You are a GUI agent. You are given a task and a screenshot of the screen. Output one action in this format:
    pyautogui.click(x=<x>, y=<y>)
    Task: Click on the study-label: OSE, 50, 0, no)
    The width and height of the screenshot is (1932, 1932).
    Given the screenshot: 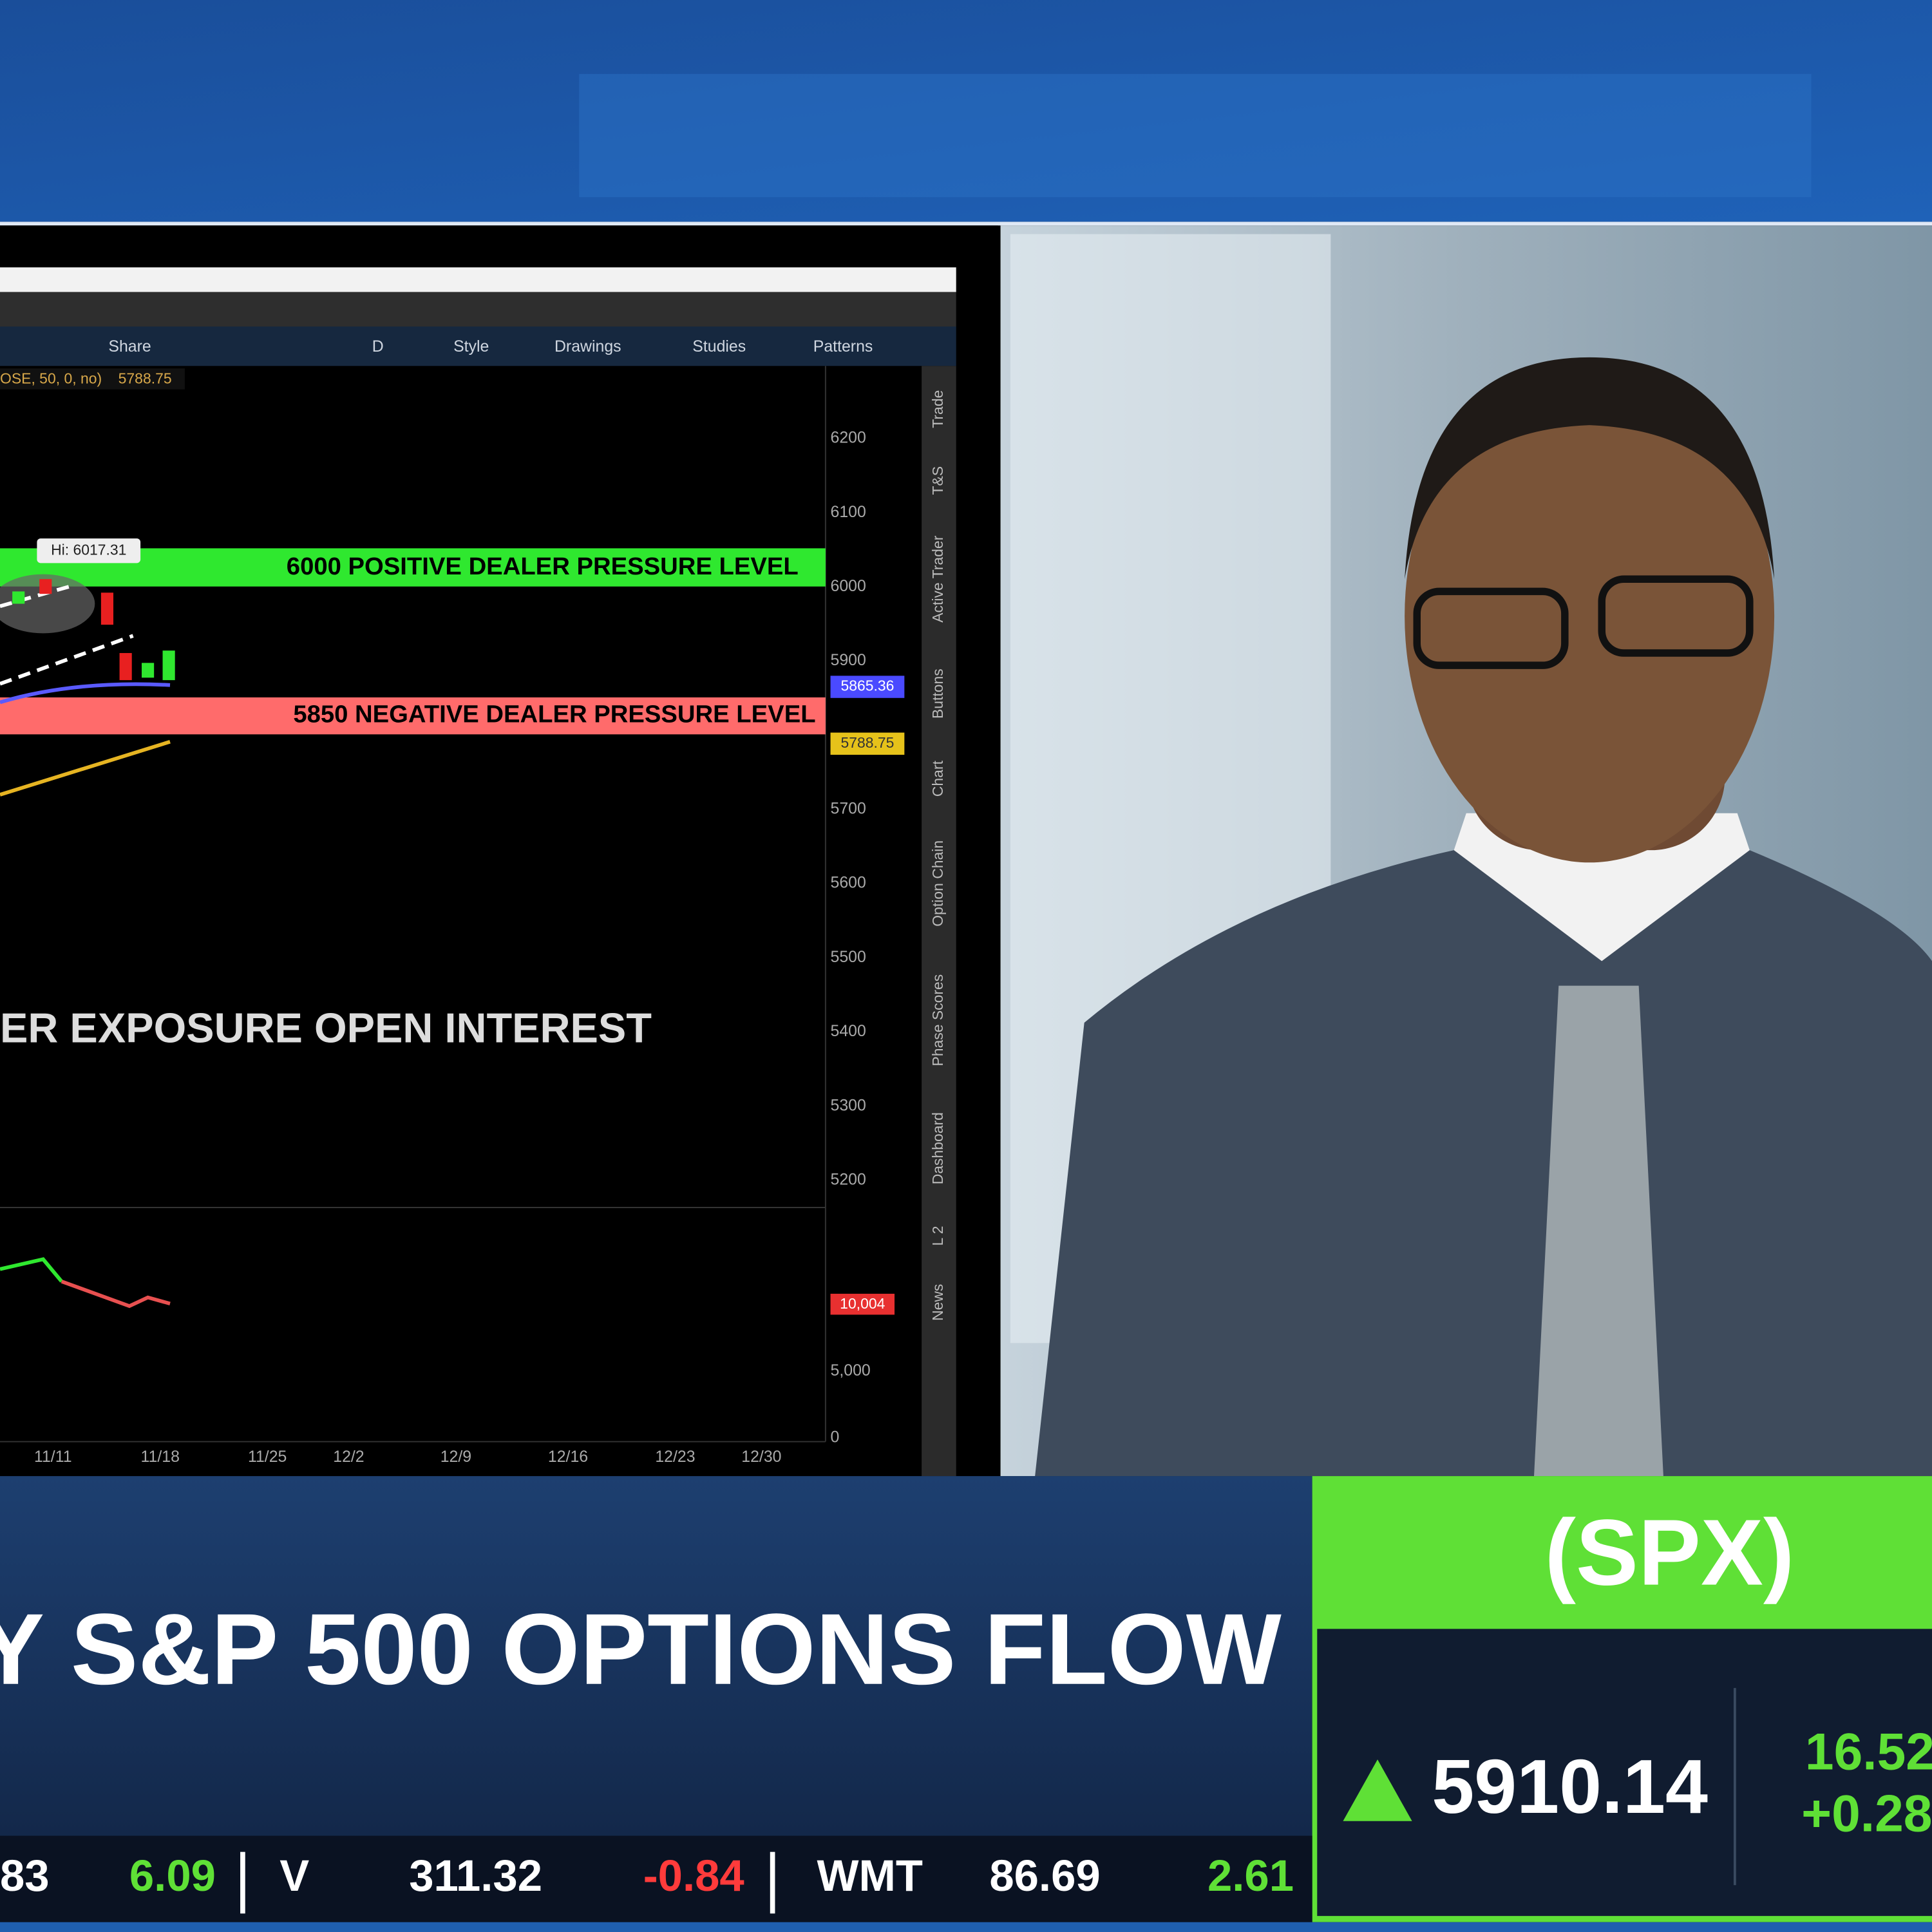 What is the action you would take?
    pyautogui.click(x=51, y=378)
    